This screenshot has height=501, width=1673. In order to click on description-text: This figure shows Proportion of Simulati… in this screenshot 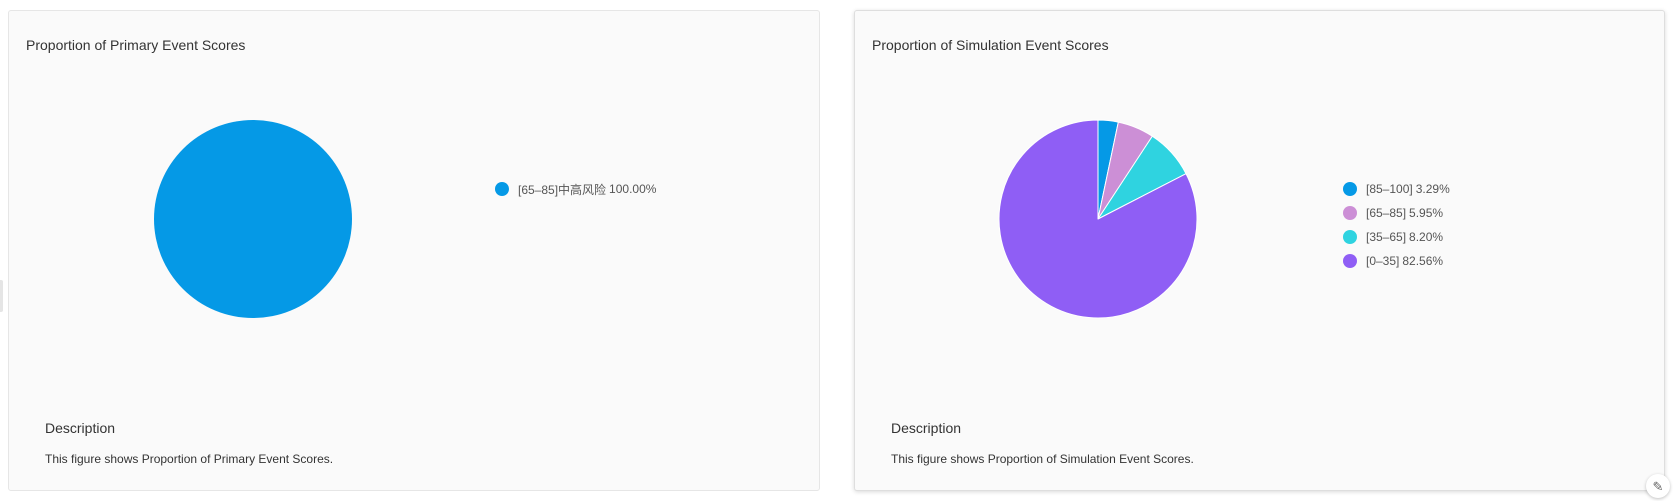, I will do `click(1042, 459)`.